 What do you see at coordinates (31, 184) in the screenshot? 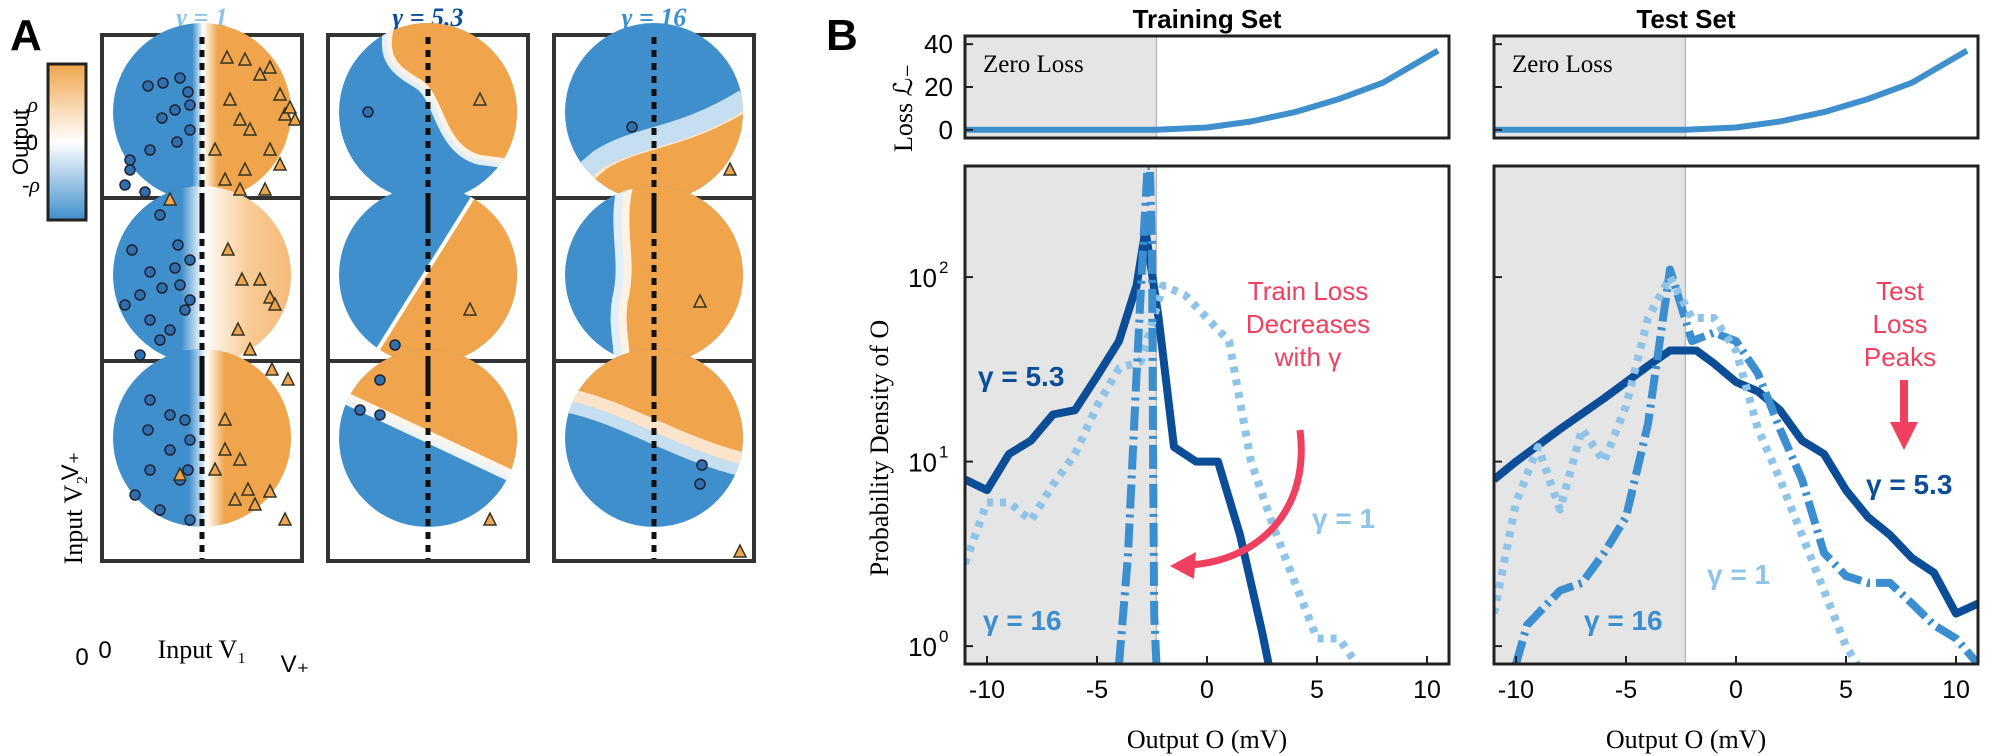
I see `colorbar-bottom-label: -ρ` at bounding box center [31, 184].